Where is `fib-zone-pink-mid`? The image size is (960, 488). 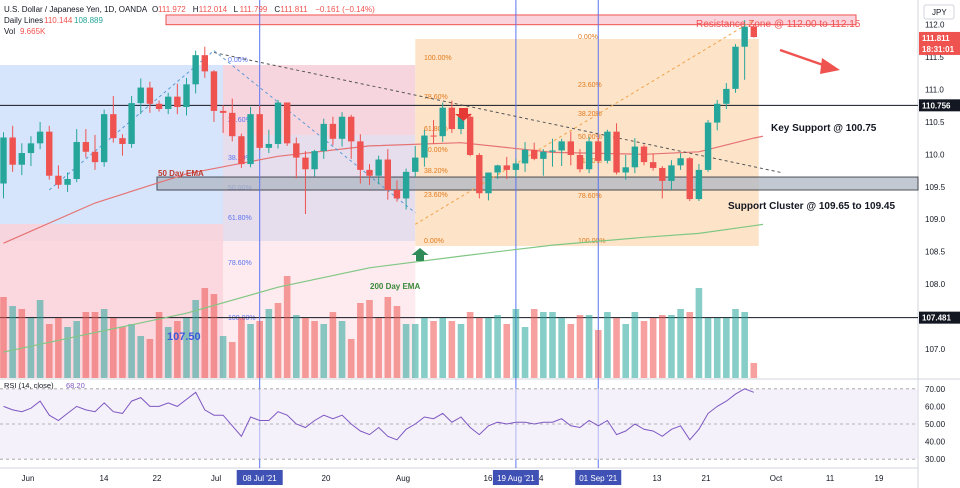 fib-zone-pink-mid is located at coordinates (319, 100).